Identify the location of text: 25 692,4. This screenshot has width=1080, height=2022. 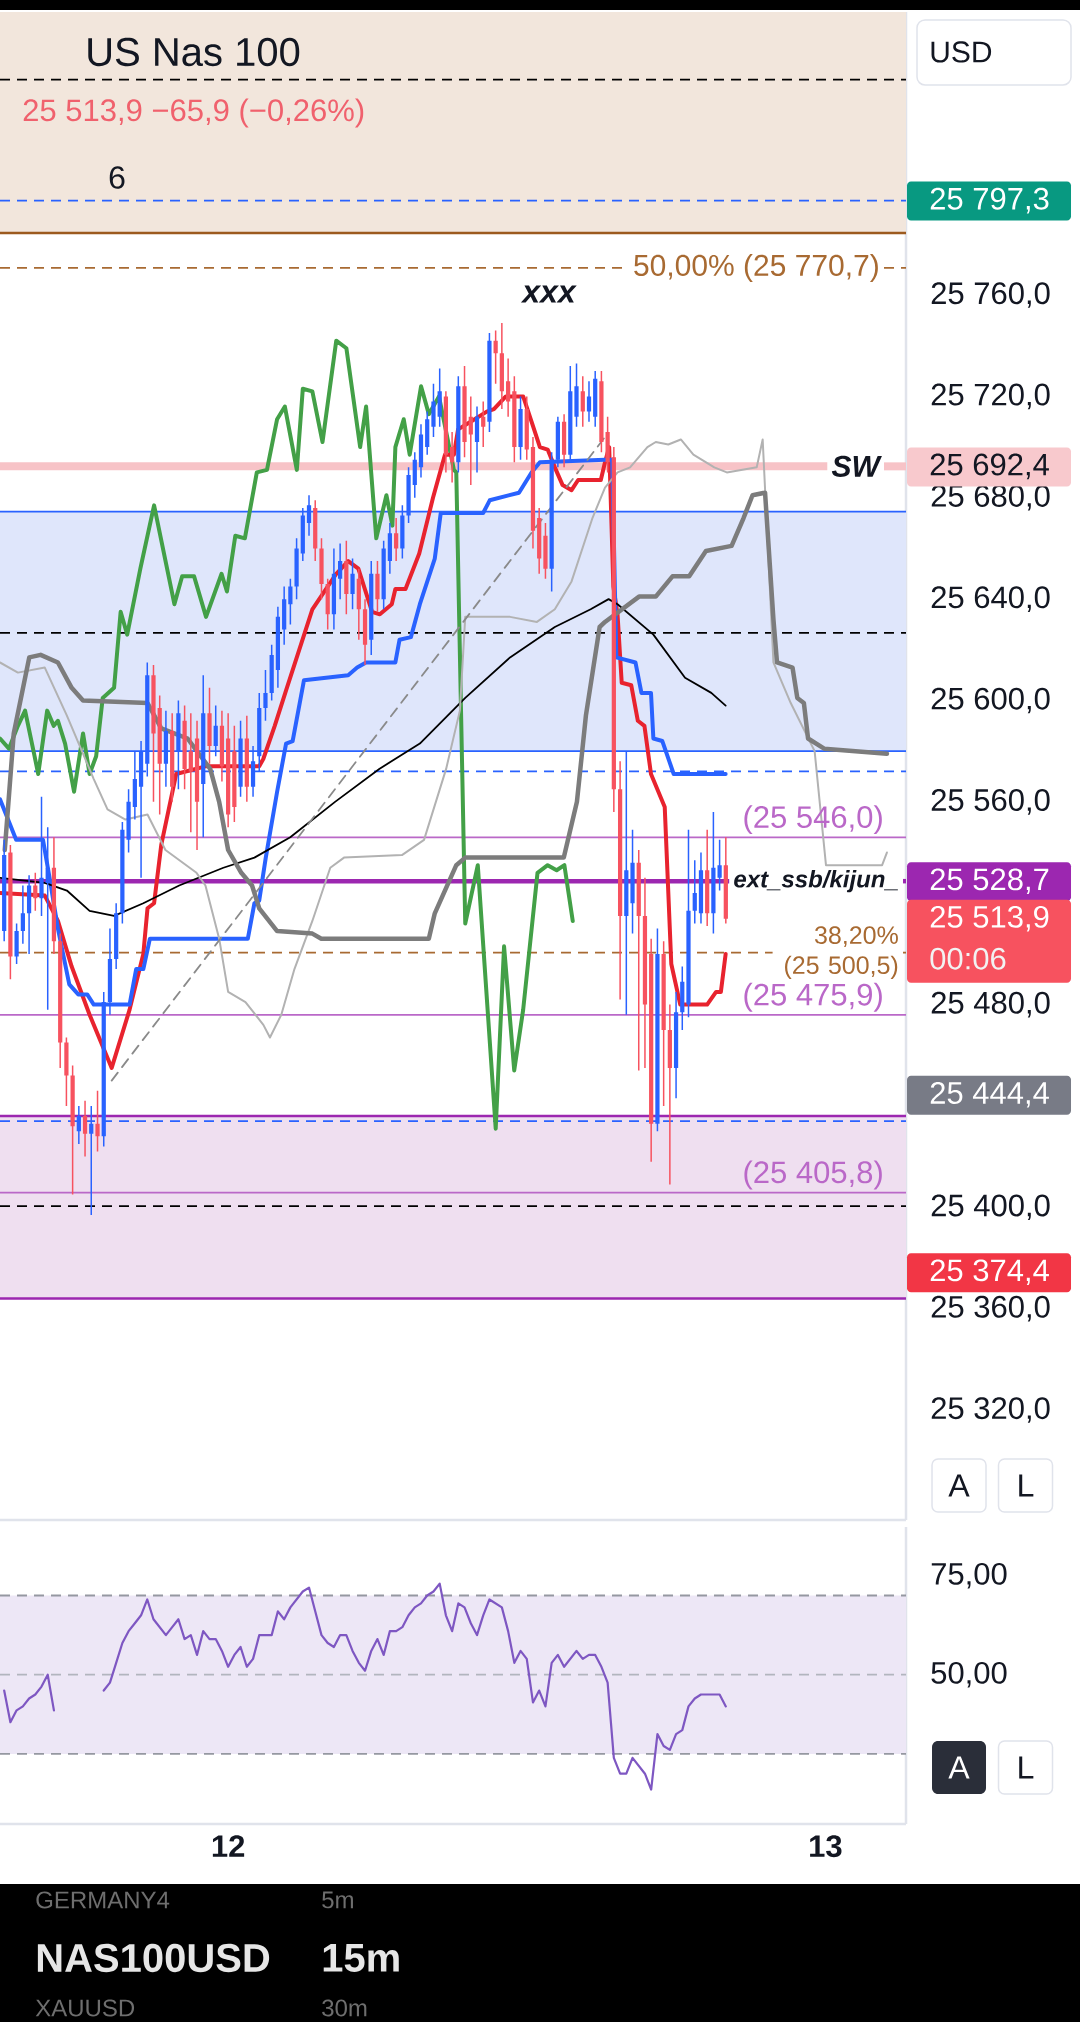
(989, 466).